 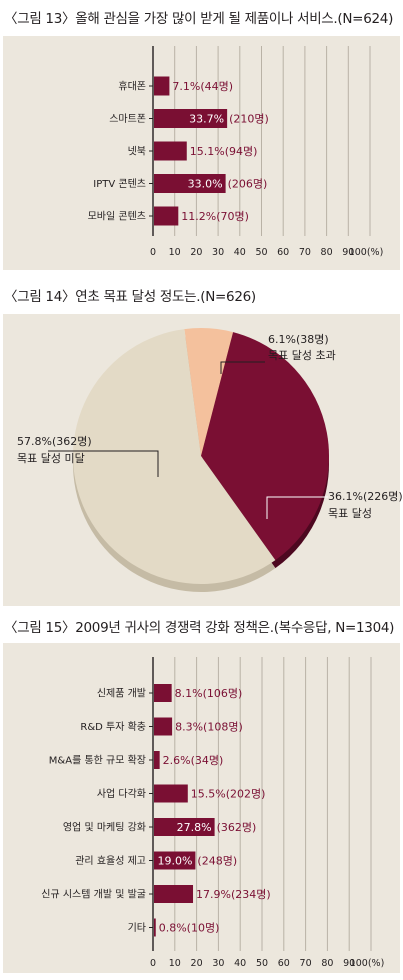 What do you see at coordinates (224, 151) in the screenshot?
I see `bar-value-label: 15.1%(94명)` at bounding box center [224, 151].